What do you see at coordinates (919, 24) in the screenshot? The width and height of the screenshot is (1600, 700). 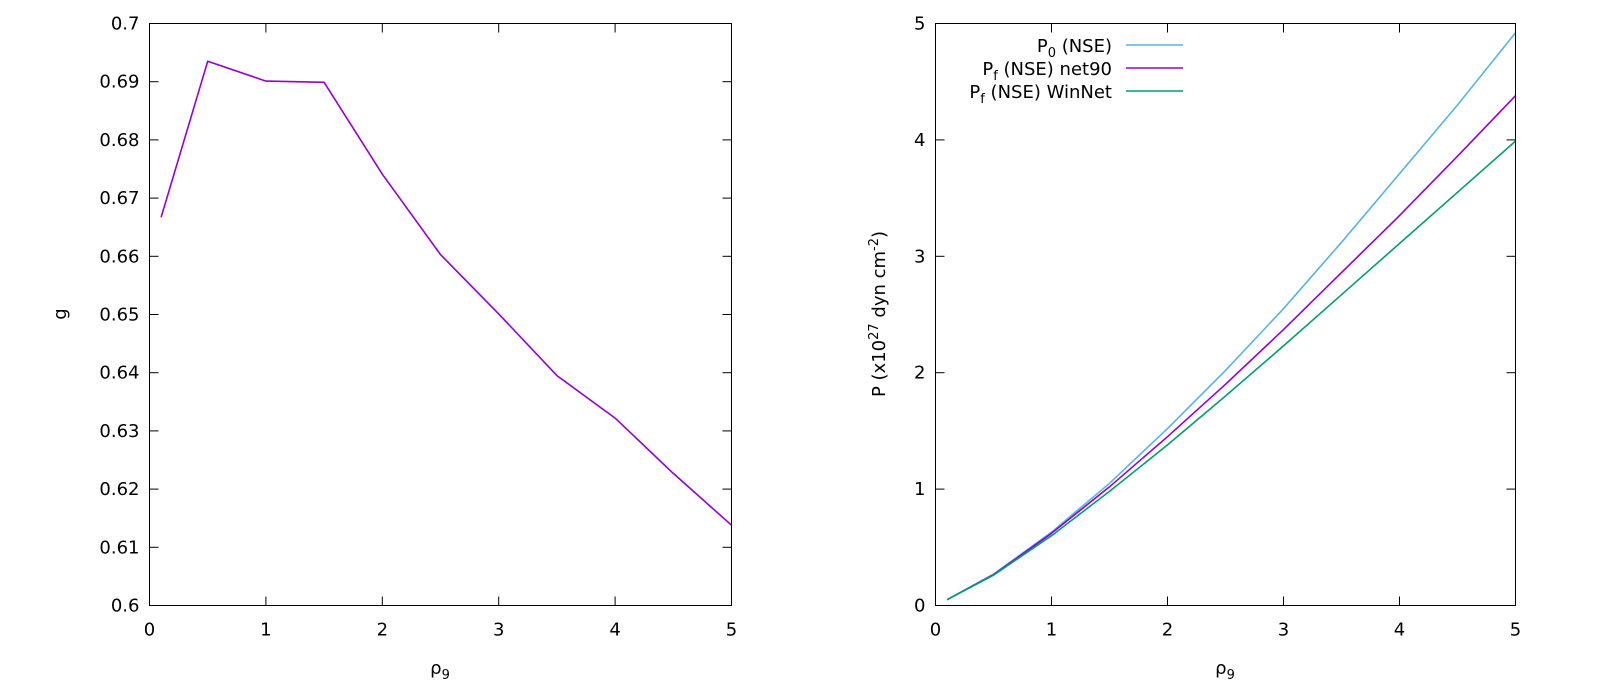 I see `y-tick-label: 5` at bounding box center [919, 24].